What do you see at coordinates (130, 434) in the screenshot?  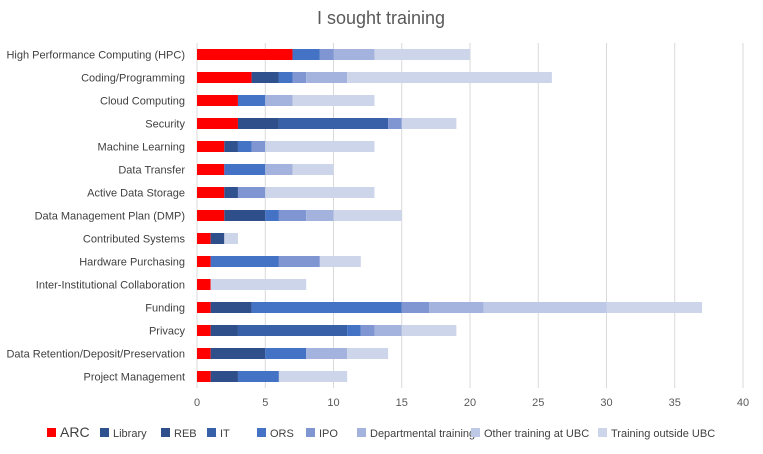 I see `legend-label: Library` at bounding box center [130, 434].